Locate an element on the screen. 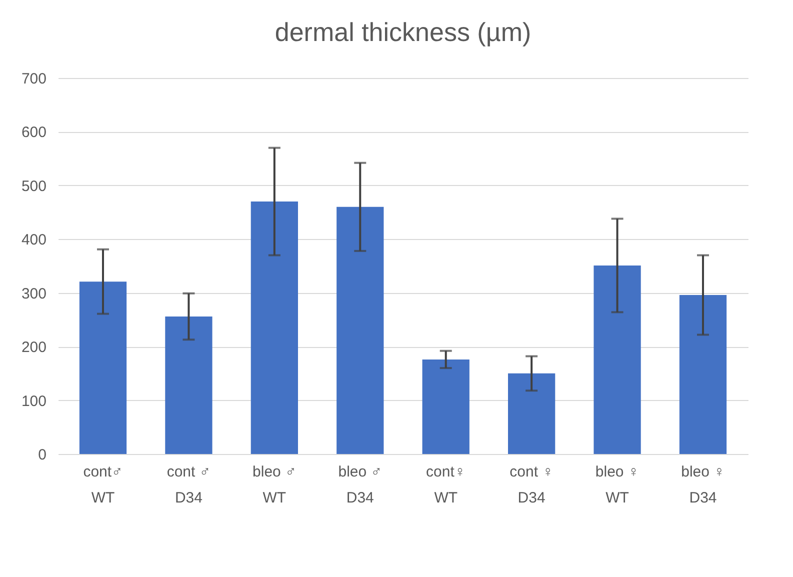  x-tick-label: cont♂ WT is located at coordinates (103, 485).